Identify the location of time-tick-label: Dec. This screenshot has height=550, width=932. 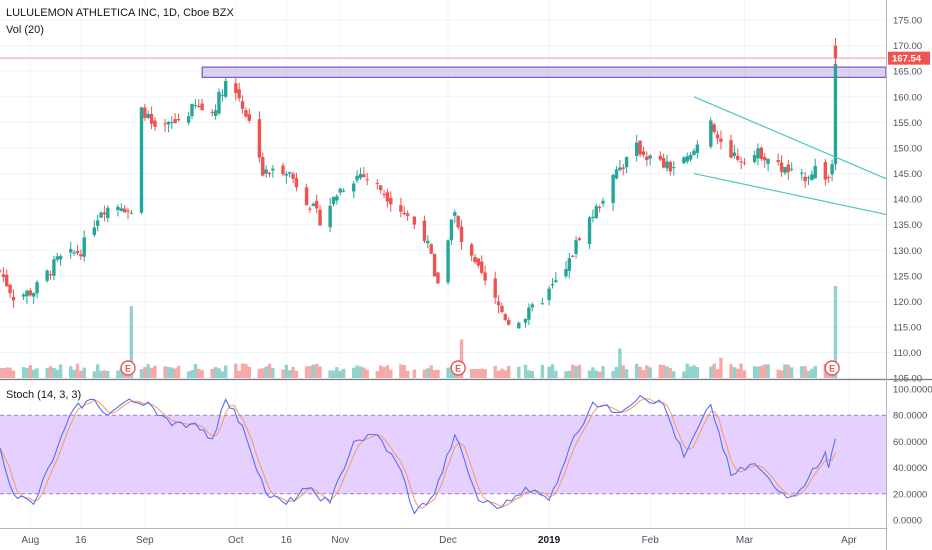
(448, 540).